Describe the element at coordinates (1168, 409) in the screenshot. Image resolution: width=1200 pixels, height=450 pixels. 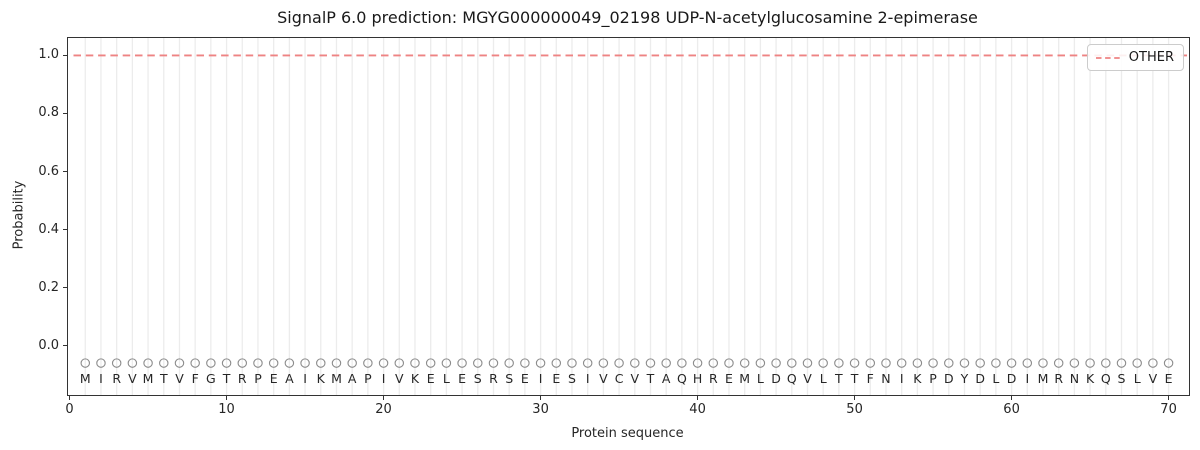
I see `x-tick-label: 70` at that location.